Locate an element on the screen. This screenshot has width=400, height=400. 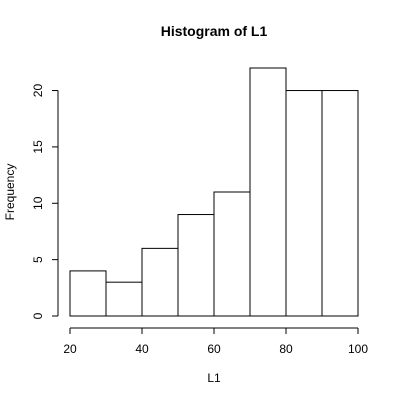
y-axis: 0 5 10 15 20 is located at coordinates (45, 201).